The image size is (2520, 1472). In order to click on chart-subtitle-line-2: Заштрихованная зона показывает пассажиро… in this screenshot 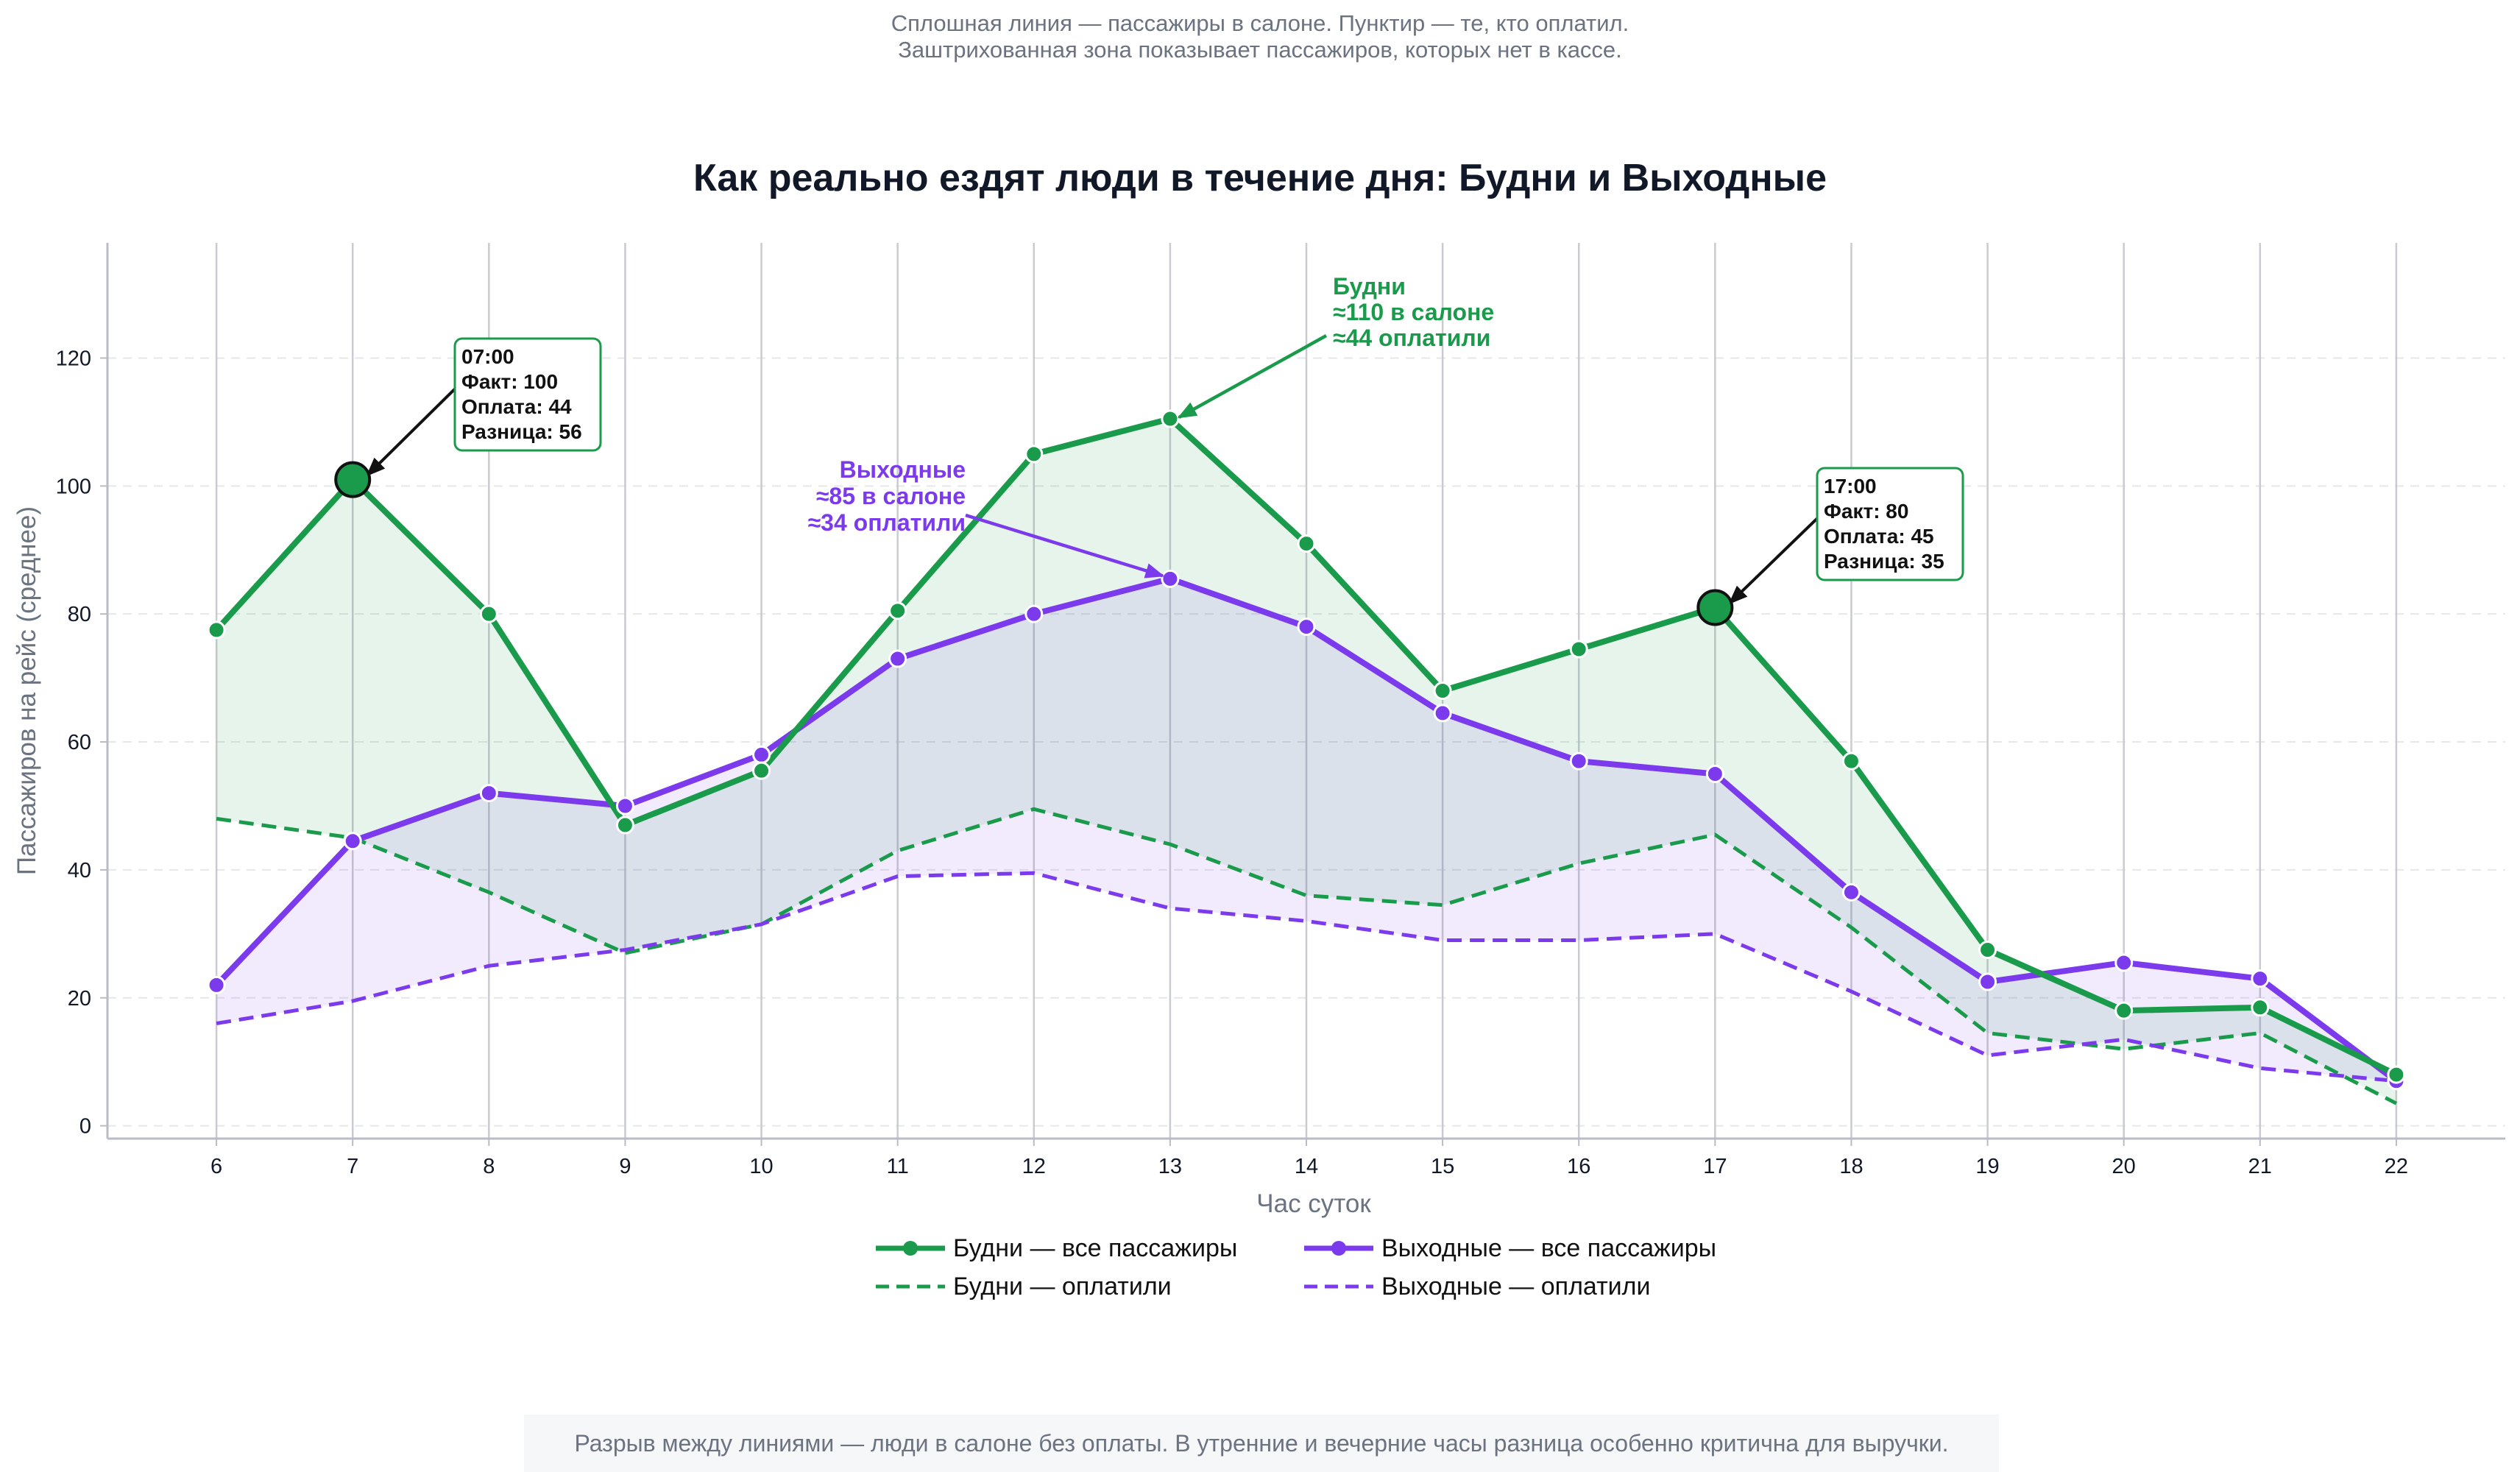, I will do `click(1260, 50)`.